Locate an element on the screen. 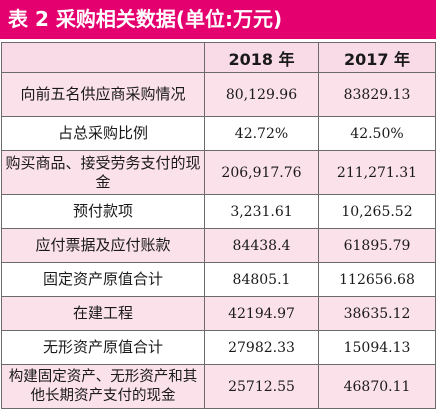 The image size is (436, 420). table-row: 购买商品、接受劳务支付的现金 206,917.76 211,271.31 is located at coordinates (218, 172).